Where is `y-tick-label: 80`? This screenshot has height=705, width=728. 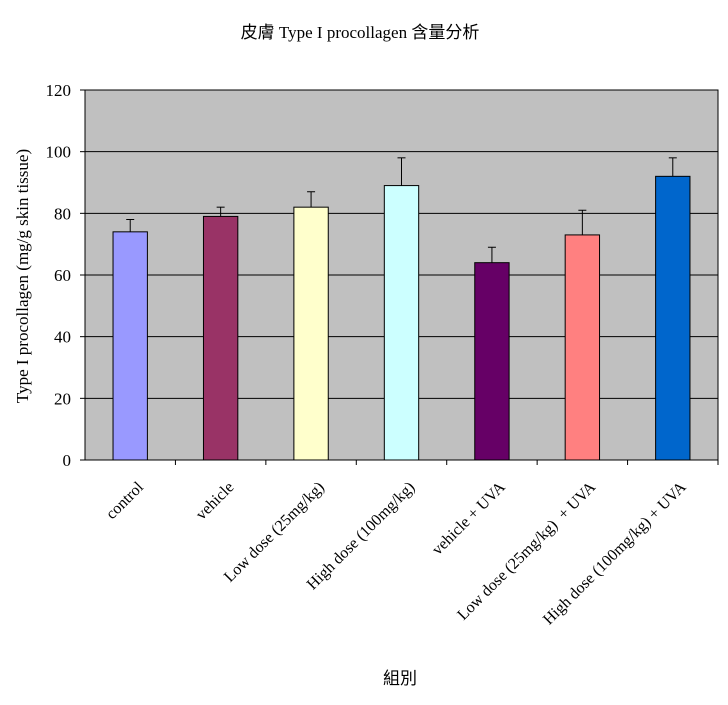
y-tick-label: 80 is located at coordinates (62, 213).